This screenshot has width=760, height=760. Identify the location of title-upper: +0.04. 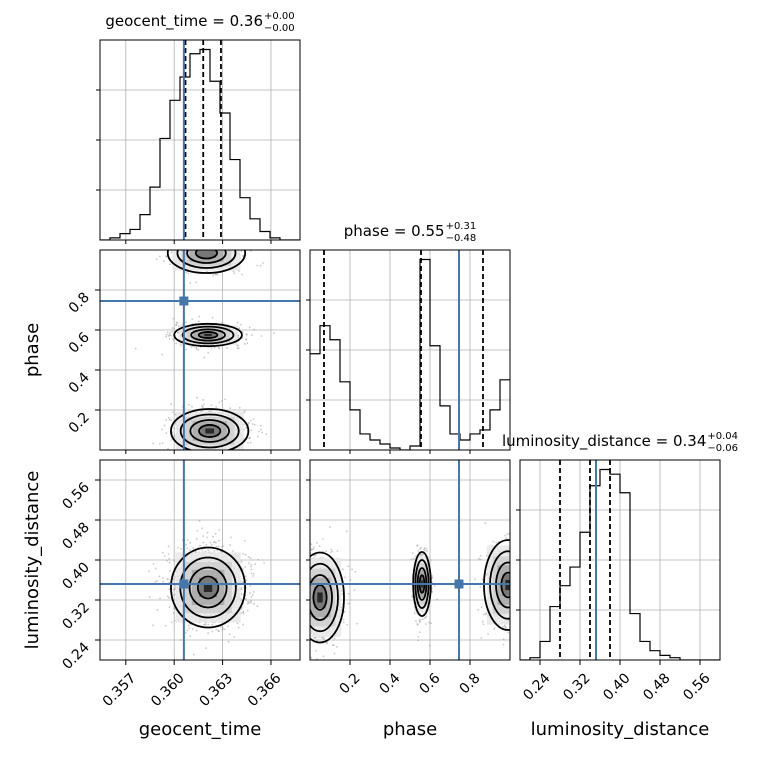
(722, 436).